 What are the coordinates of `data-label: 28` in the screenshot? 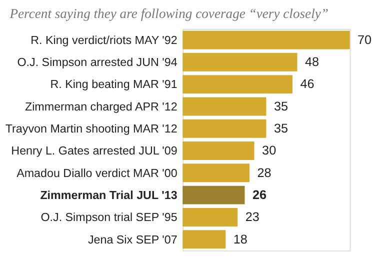 It's located at (264, 173).